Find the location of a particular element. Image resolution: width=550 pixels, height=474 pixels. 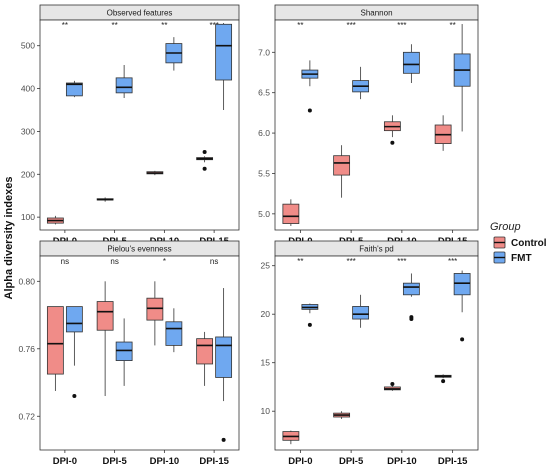

y-axis-label: Alpha diversity indexes is located at coordinates (9, 238).